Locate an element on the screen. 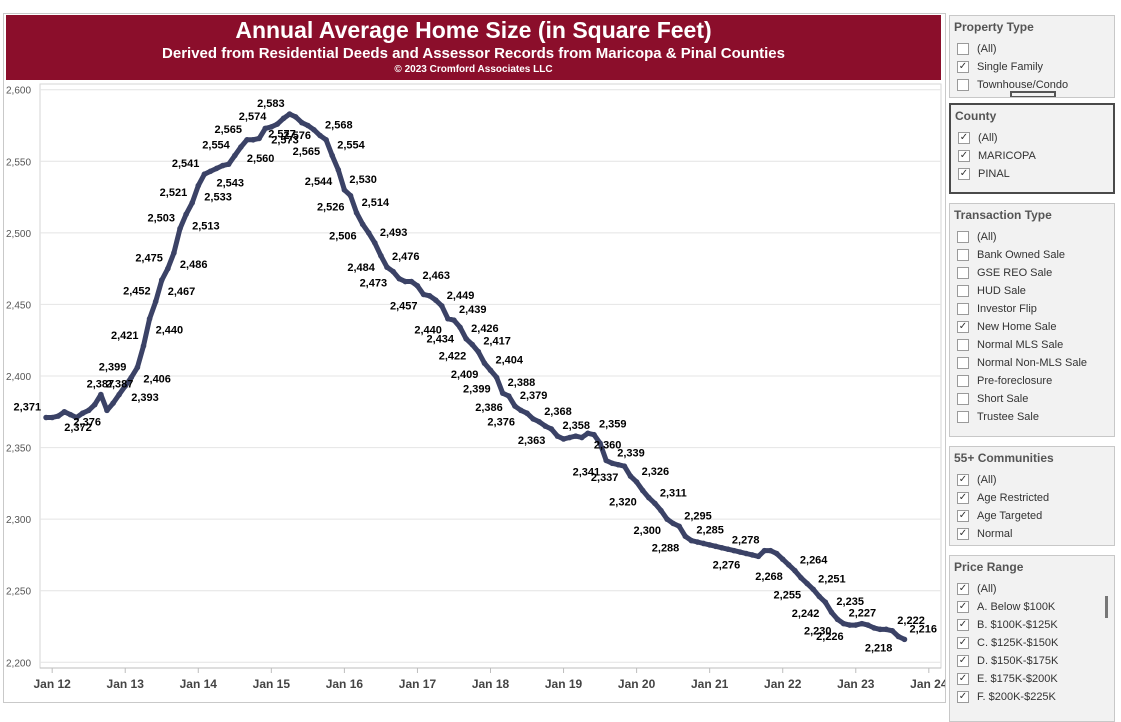 The image size is (1121, 722). data-label: 2,565 is located at coordinates (228, 130).